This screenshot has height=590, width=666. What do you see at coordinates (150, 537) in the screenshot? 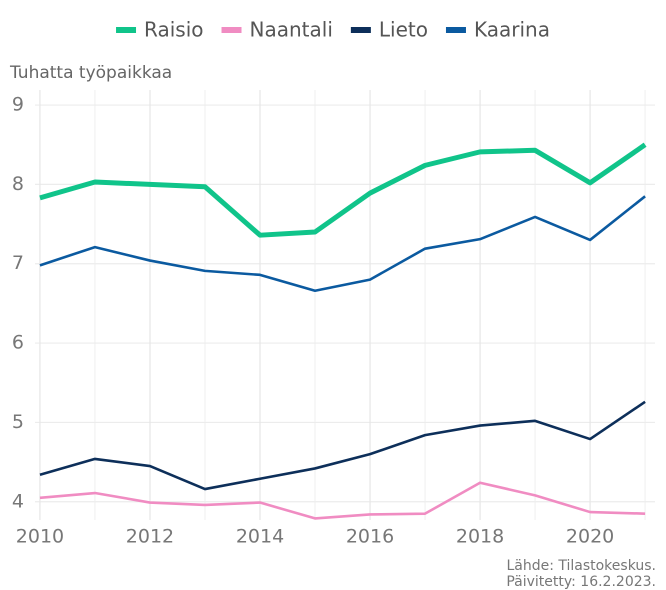
I see `x-tick-label: 2012` at bounding box center [150, 537].